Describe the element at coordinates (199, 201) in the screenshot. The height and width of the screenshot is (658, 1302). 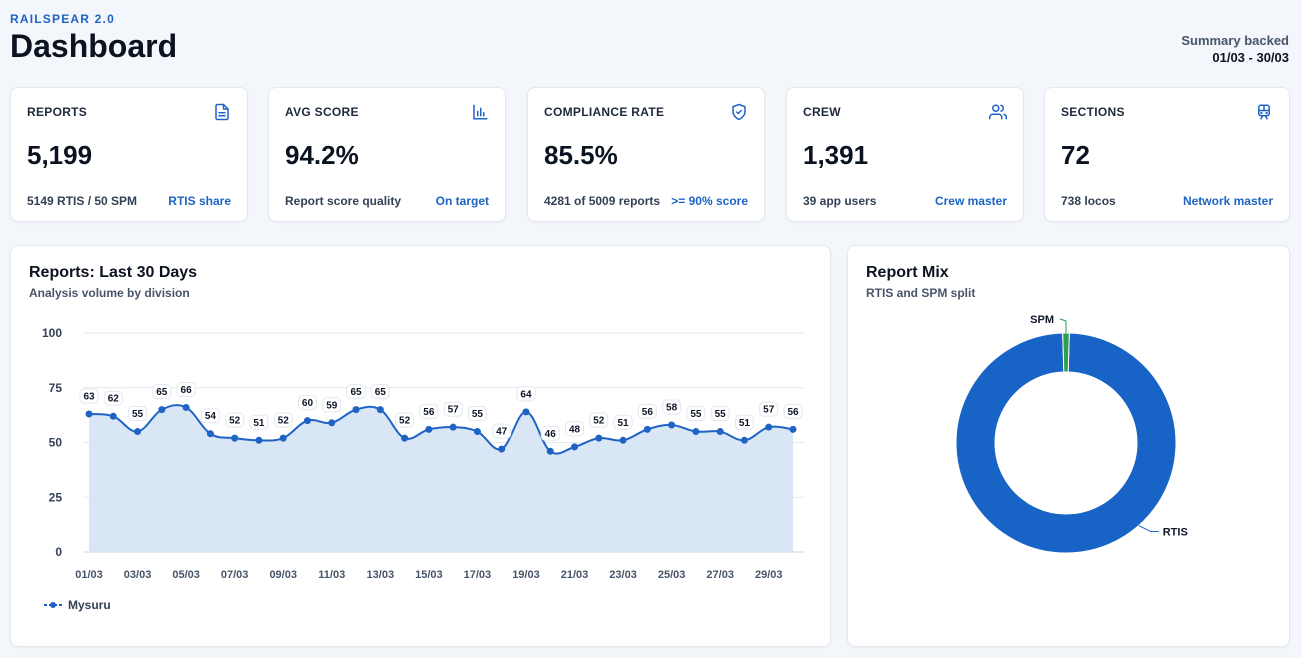
I see `kpi-link: RTIS share` at that location.